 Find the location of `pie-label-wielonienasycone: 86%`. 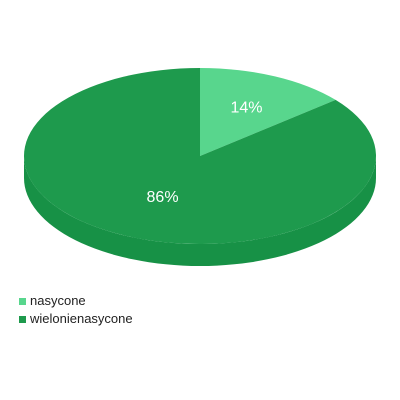

pie-label-wielonienasycone: 86% is located at coordinates (163, 197).